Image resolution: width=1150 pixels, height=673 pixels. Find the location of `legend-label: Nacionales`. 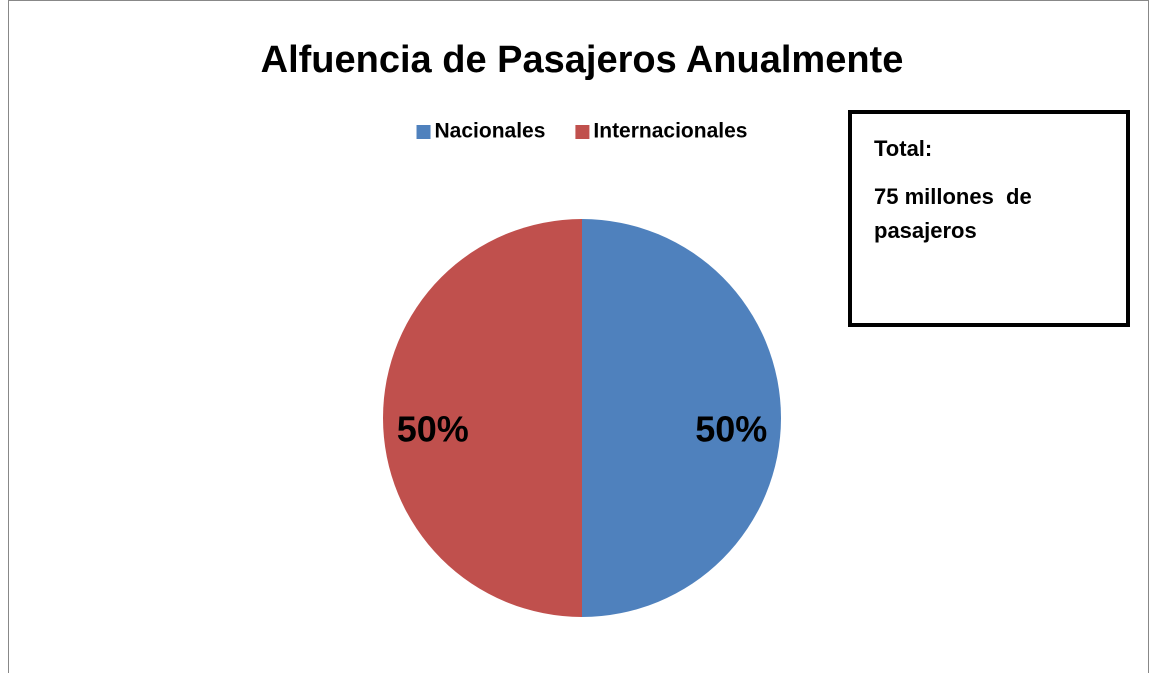

legend-label: Nacionales is located at coordinates (490, 131).